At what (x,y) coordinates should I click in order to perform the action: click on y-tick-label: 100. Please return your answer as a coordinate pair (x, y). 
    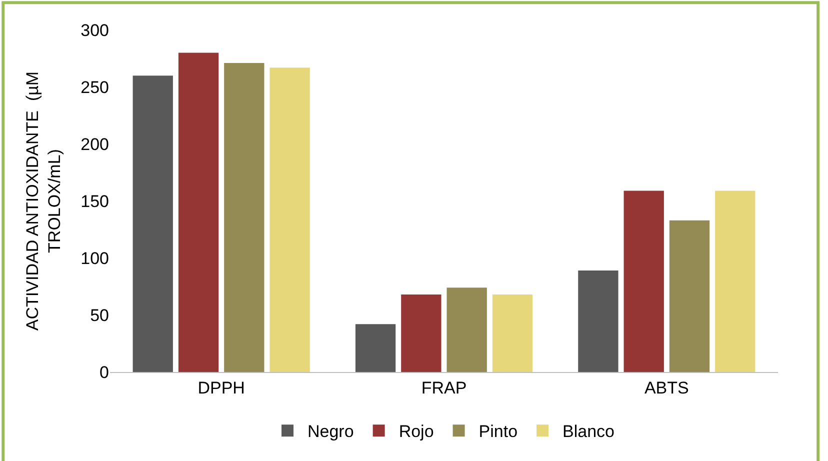
    Looking at the image, I should click on (94, 258).